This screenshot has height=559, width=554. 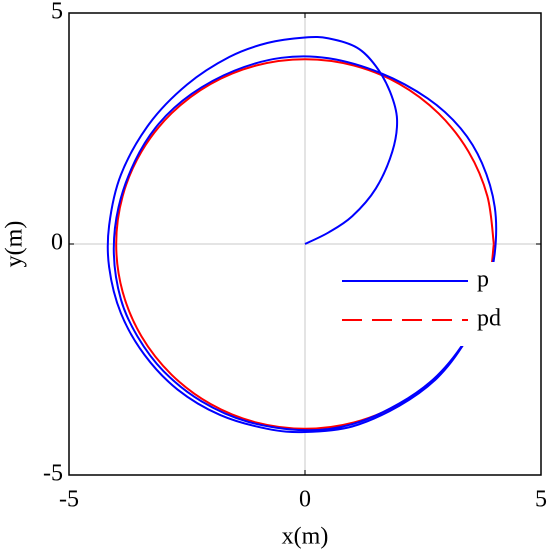 What do you see at coordinates (305, 537) in the screenshot?
I see `x-axis-label: x(m)` at bounding box center [305, 537].